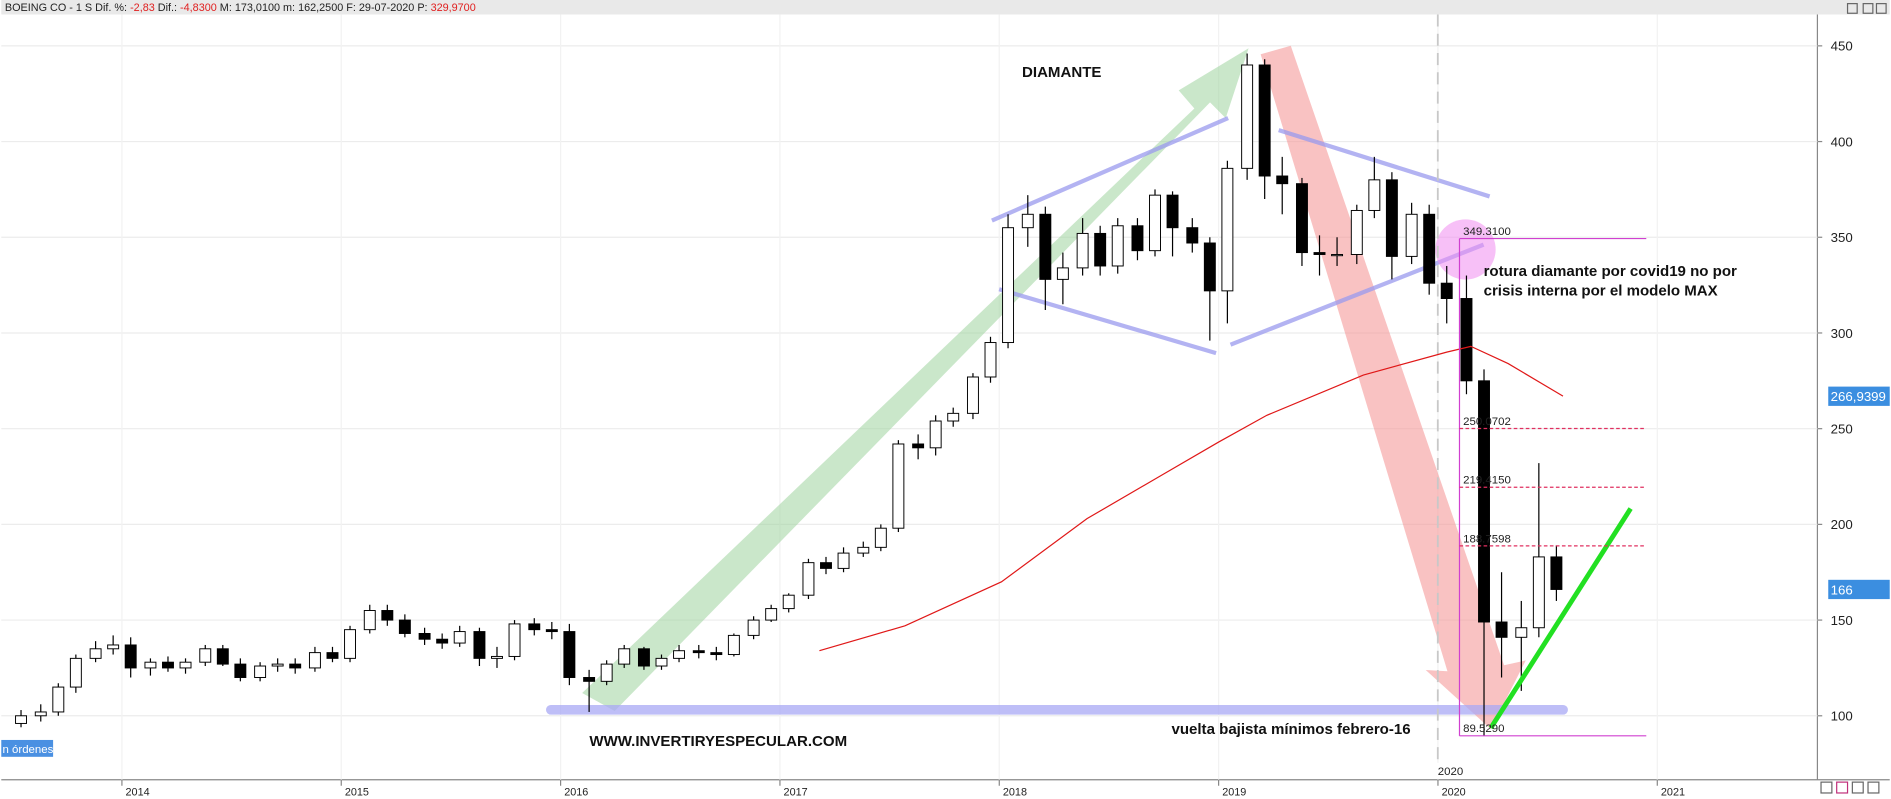 The image size is (1891, 799). I want to click on x-tick-label: 2020, so click(1454, 792).